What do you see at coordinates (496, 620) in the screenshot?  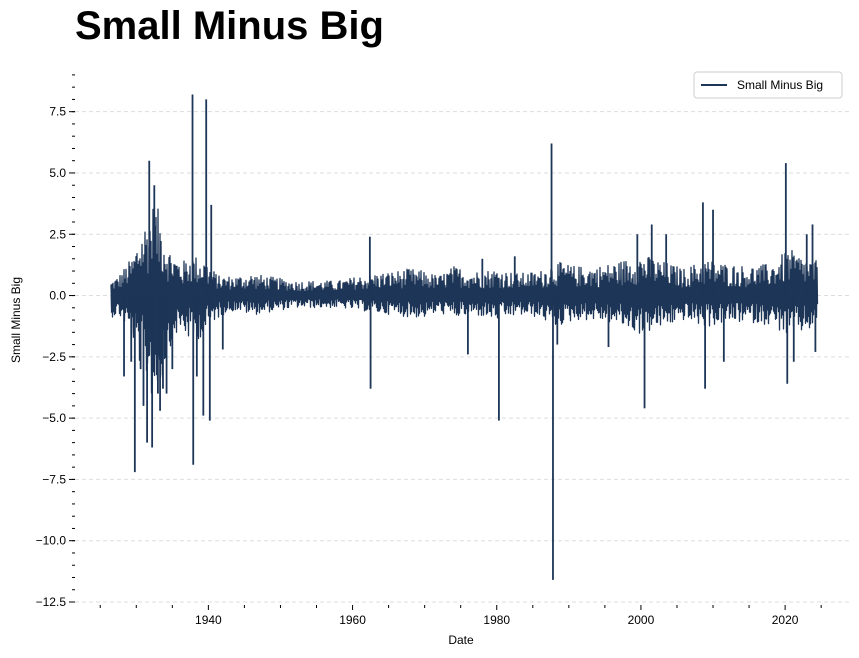 I see `x-tick-label: 1980` at bounding box center [496, 620].